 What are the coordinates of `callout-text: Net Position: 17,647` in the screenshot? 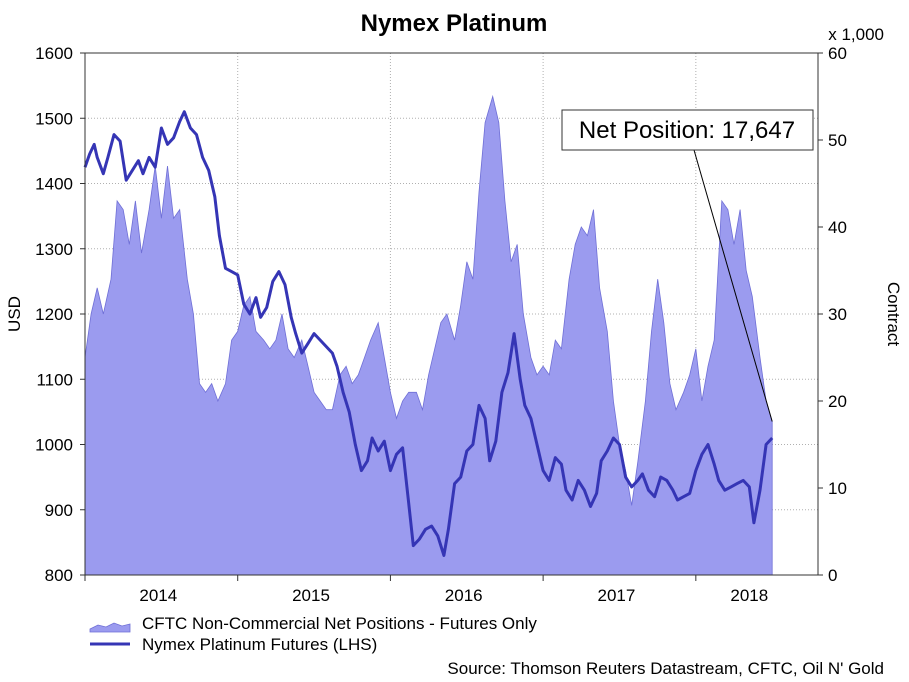 It's located at (687, 130).